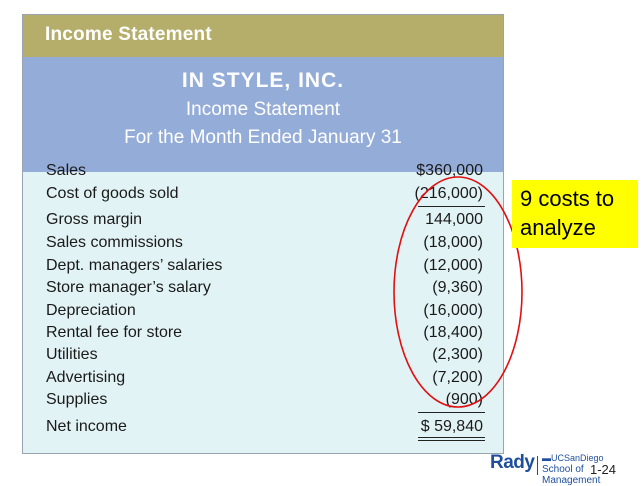 This screenshot has width=644, height=486. Describe the element at coordinates (575, 214) in the screenshot. I see `costs-callout: 9 costs to analyze` at that location.